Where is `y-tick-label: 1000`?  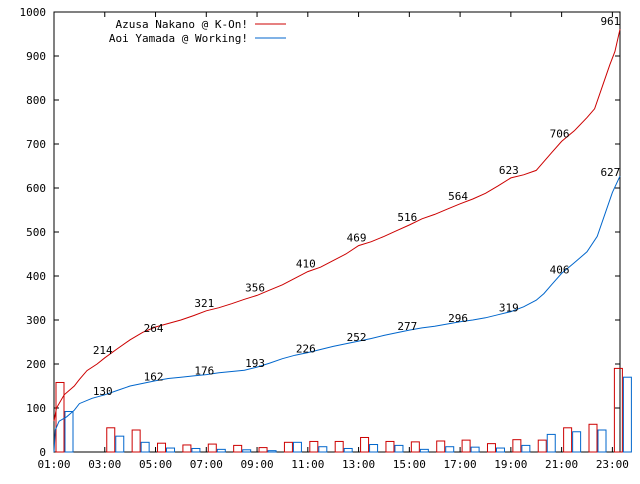 y-tick-label: 1000 is located at coordinates (33, 12).